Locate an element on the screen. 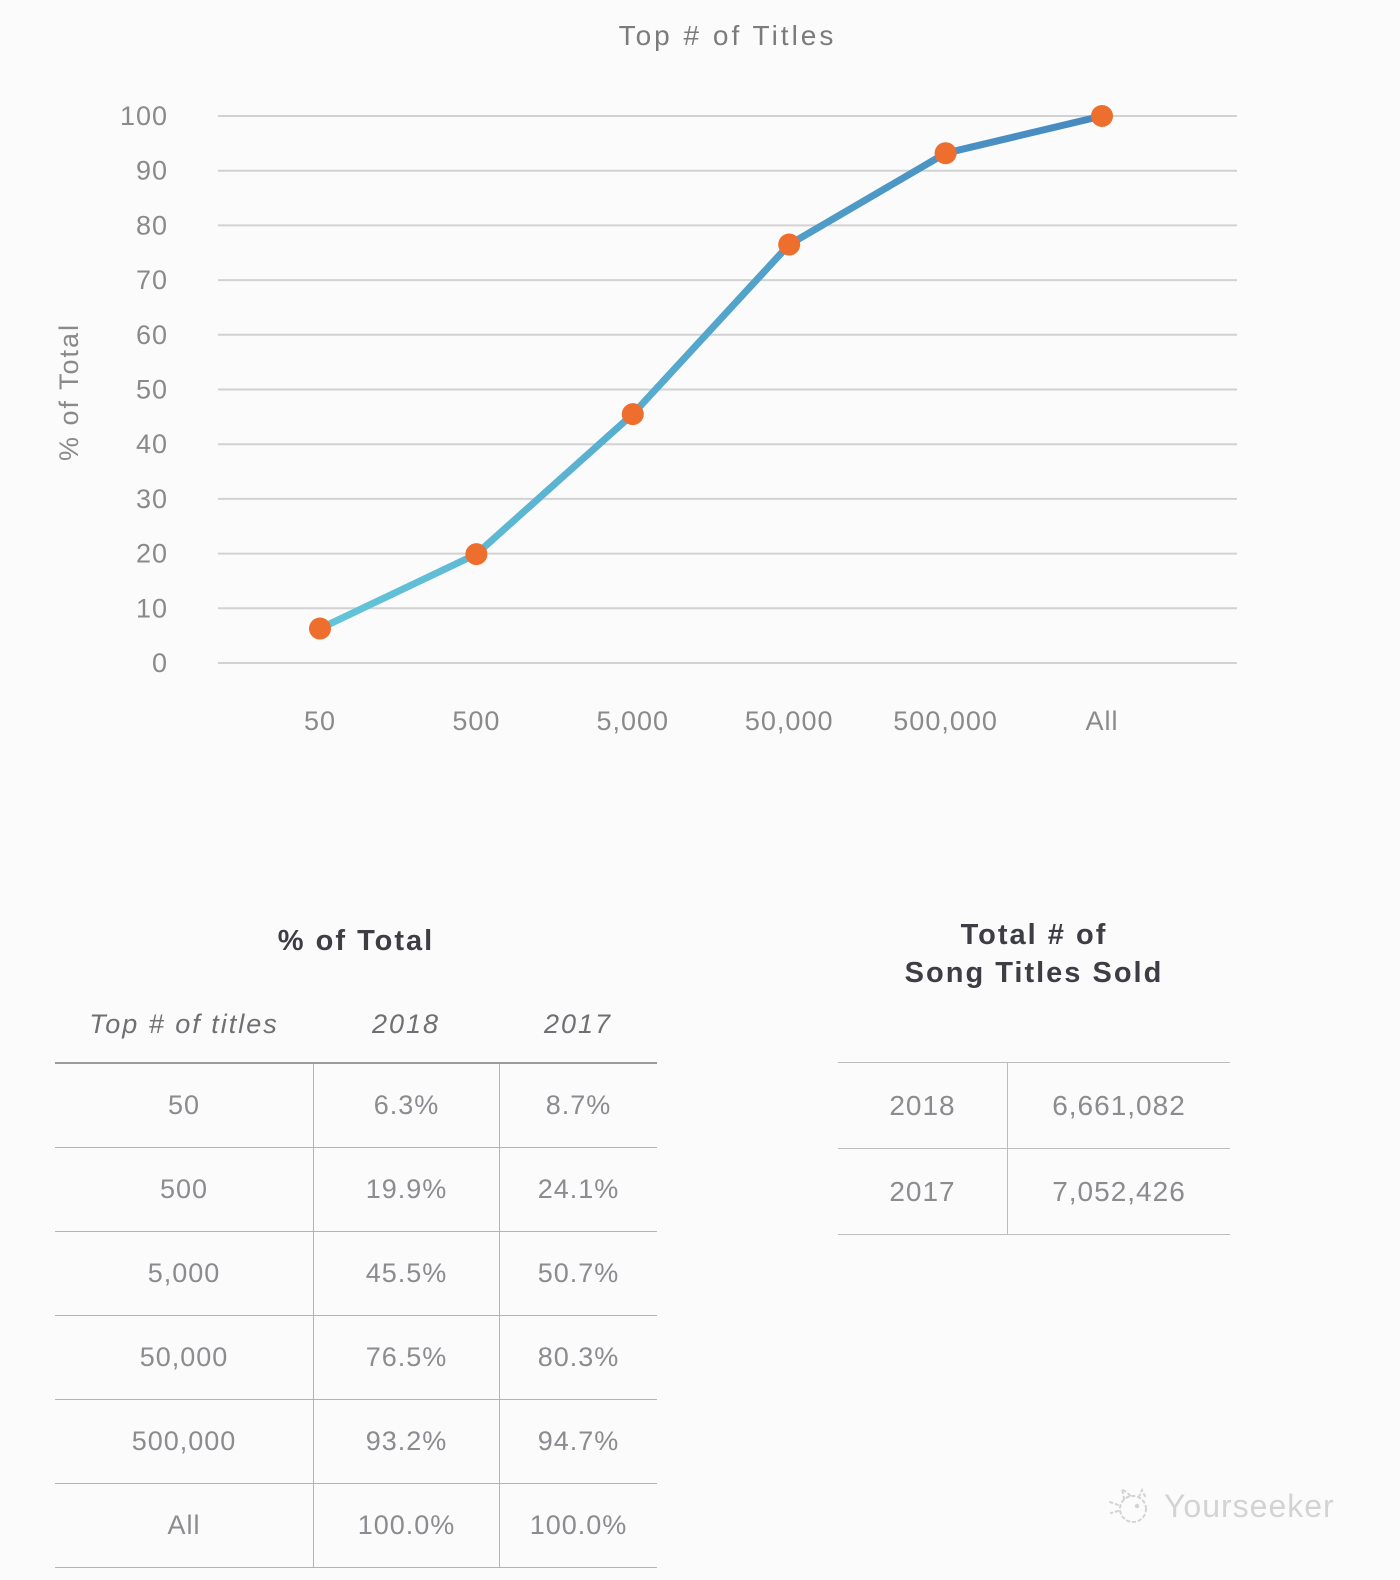 Image resolution: width=1400 pixels, height=1580 pixels. table-cell: 500 is located at coordinates (184, 1189).